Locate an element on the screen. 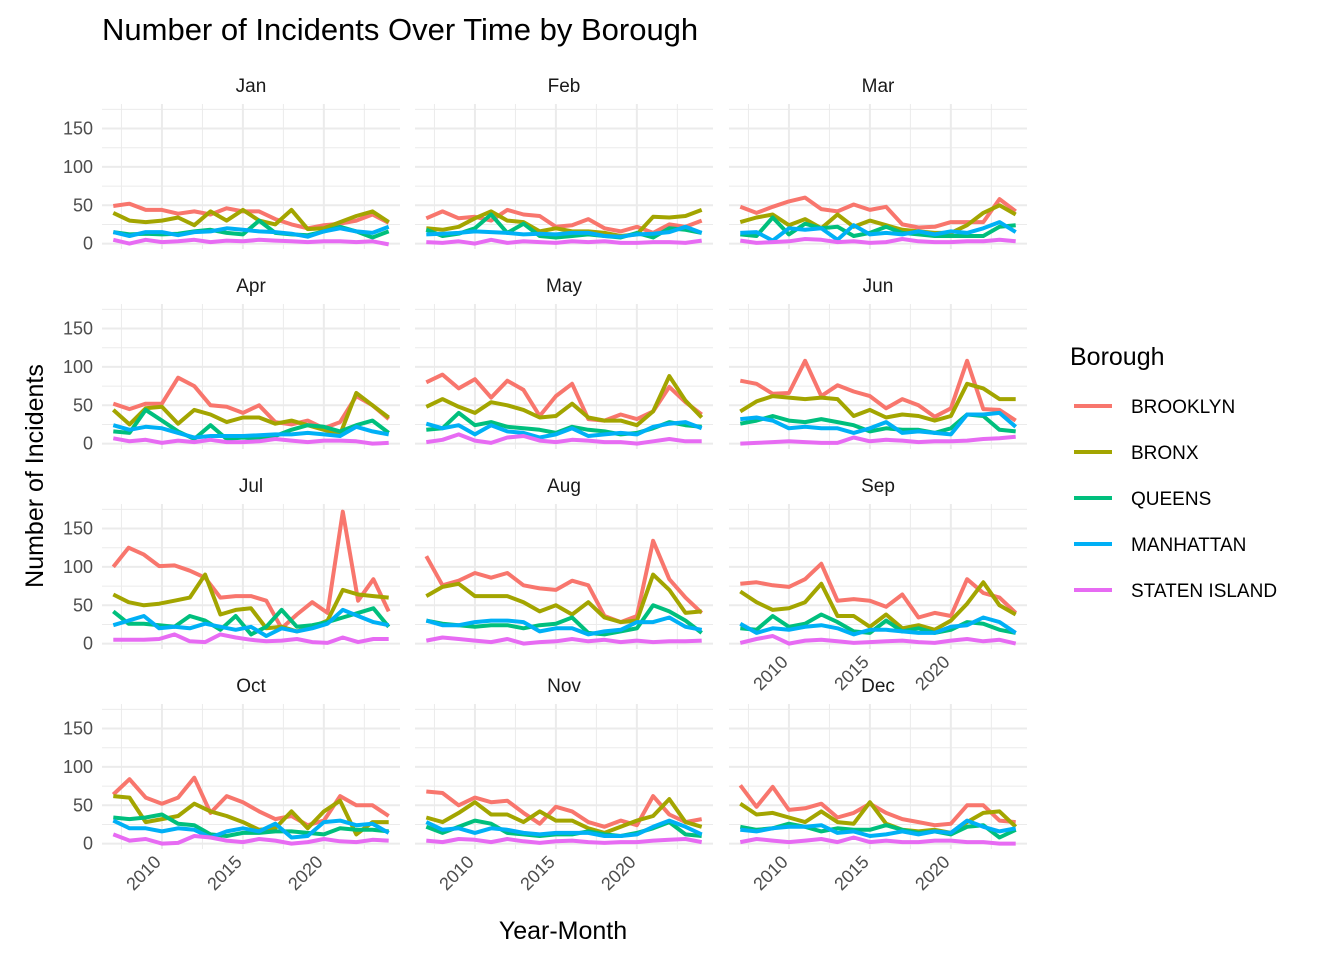 This screenshot has height=960, width=1344. facet-label: Oct is located at coordinates (251, 686).